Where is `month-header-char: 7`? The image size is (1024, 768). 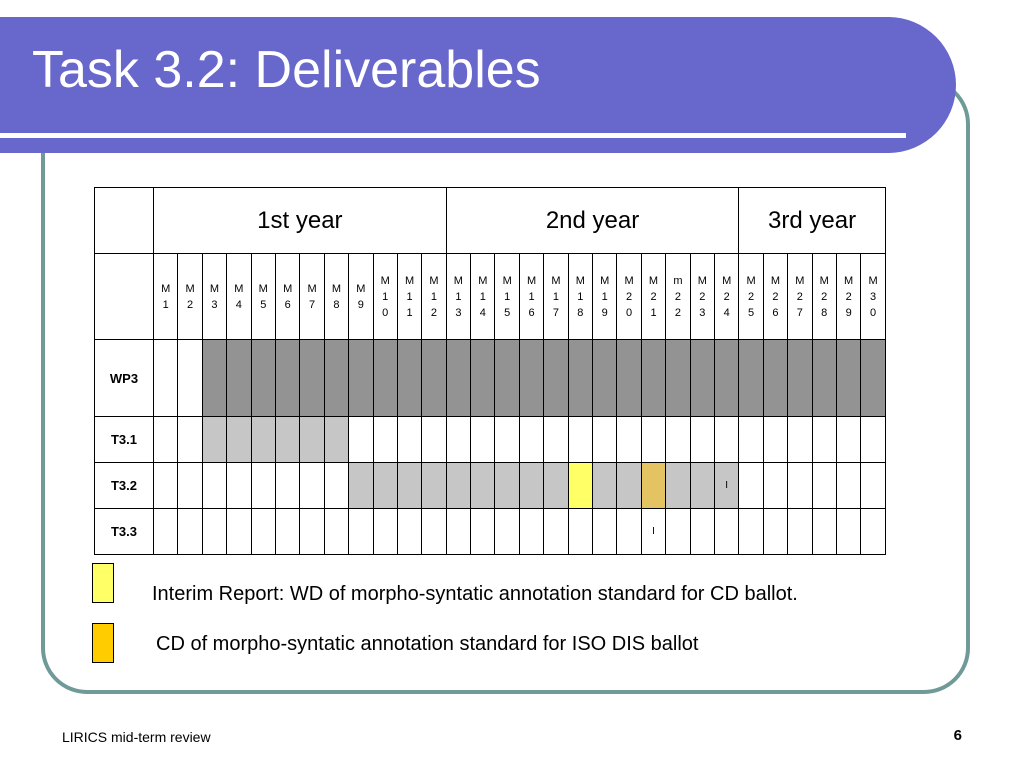
month-header-char: 7 is located at coordinates (799, 312).